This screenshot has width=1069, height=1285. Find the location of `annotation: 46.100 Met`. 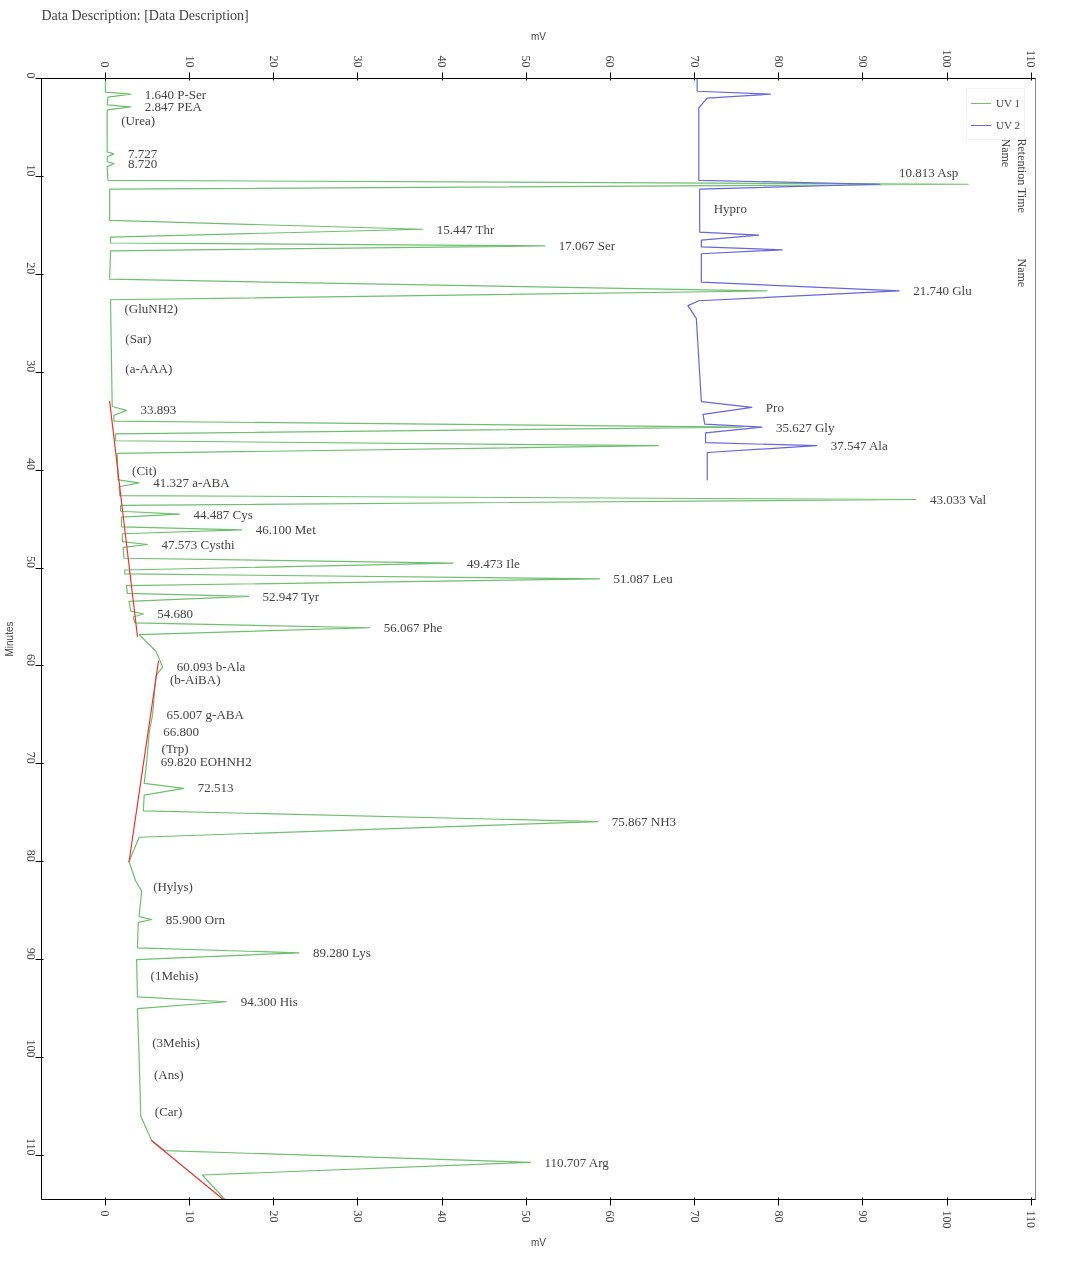

annotation: 46.100 Met is located at coordinates (286, 530).